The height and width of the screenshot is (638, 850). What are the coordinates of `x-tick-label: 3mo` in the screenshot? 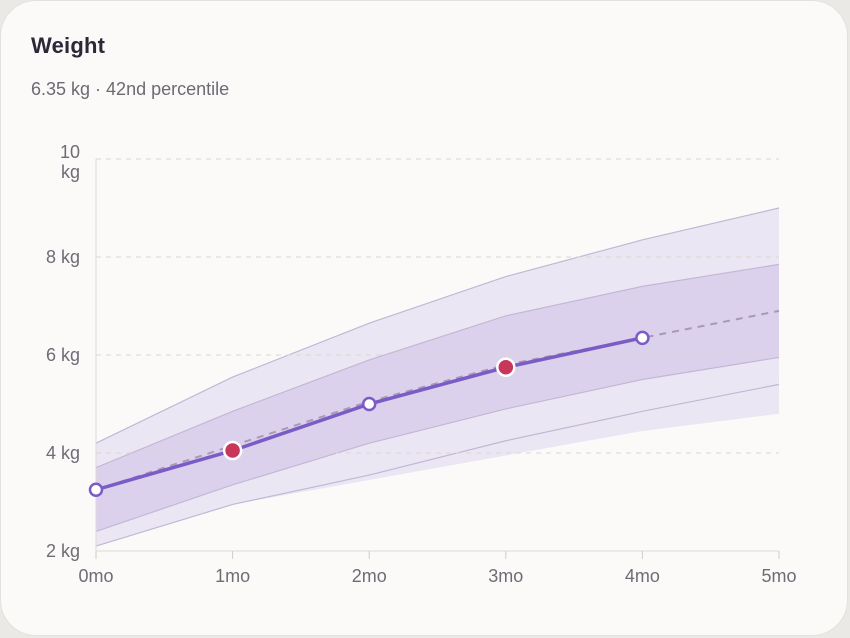 It's located at (505, 576).